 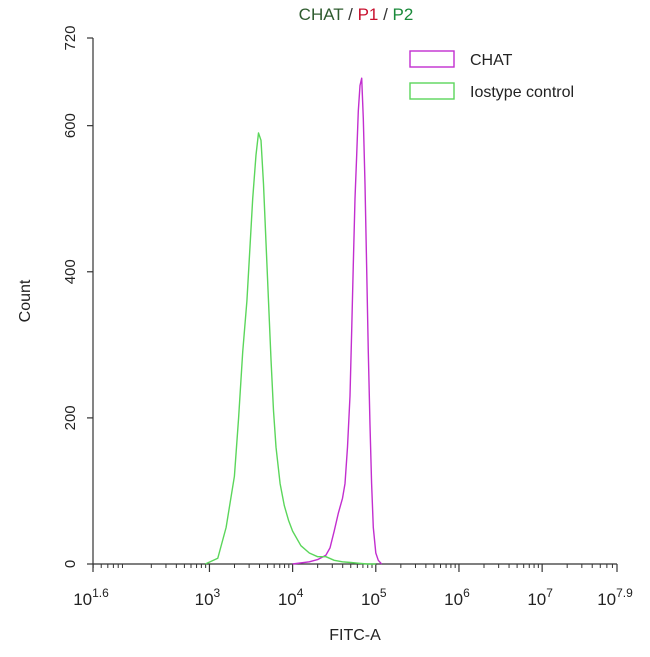 I want to click on title-part-4: P2, so click(x=403, y=14).